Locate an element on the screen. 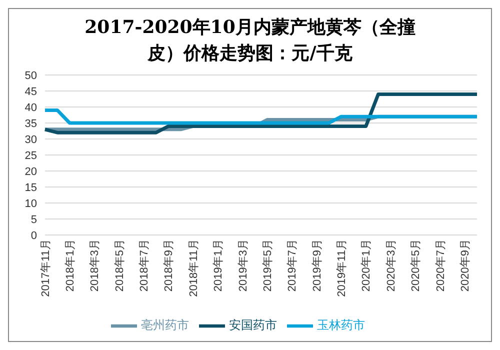 The width and height of the screenshot is (500, 350). x-tick-label: 2019年9月 is located at coordinates (317, 265).